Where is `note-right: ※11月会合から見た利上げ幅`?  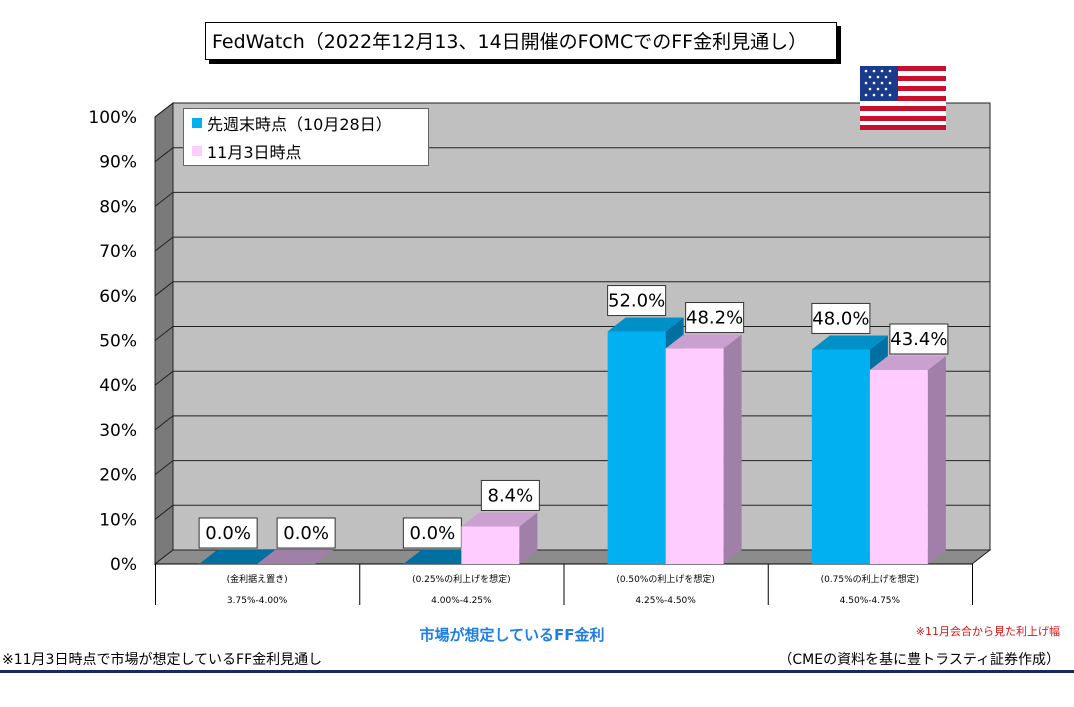
note-right: ※11月会合から見た利上げ幅 is located at coordinates (987, 631).